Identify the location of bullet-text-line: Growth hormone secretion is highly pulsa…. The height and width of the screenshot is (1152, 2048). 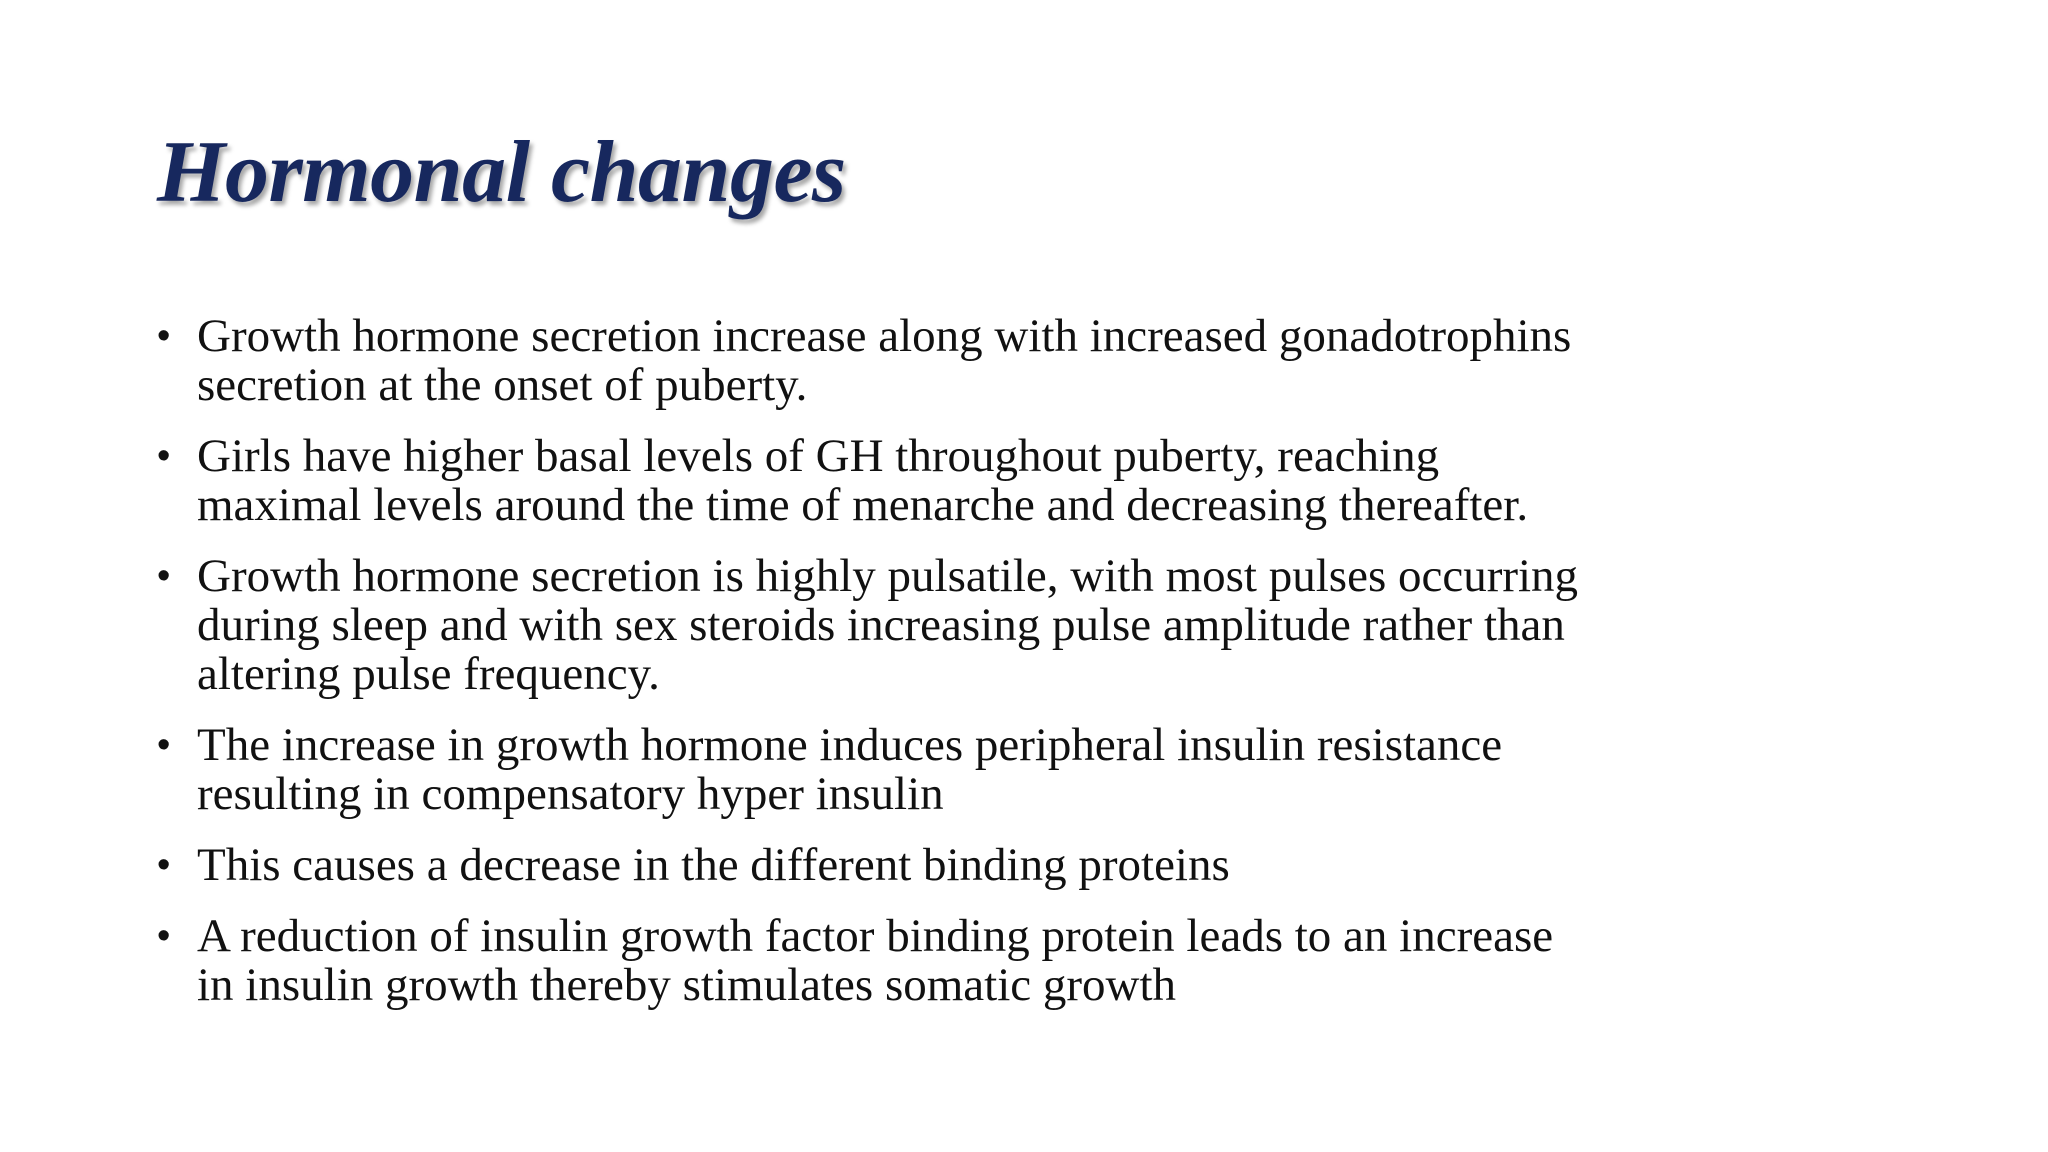
(888, 576).